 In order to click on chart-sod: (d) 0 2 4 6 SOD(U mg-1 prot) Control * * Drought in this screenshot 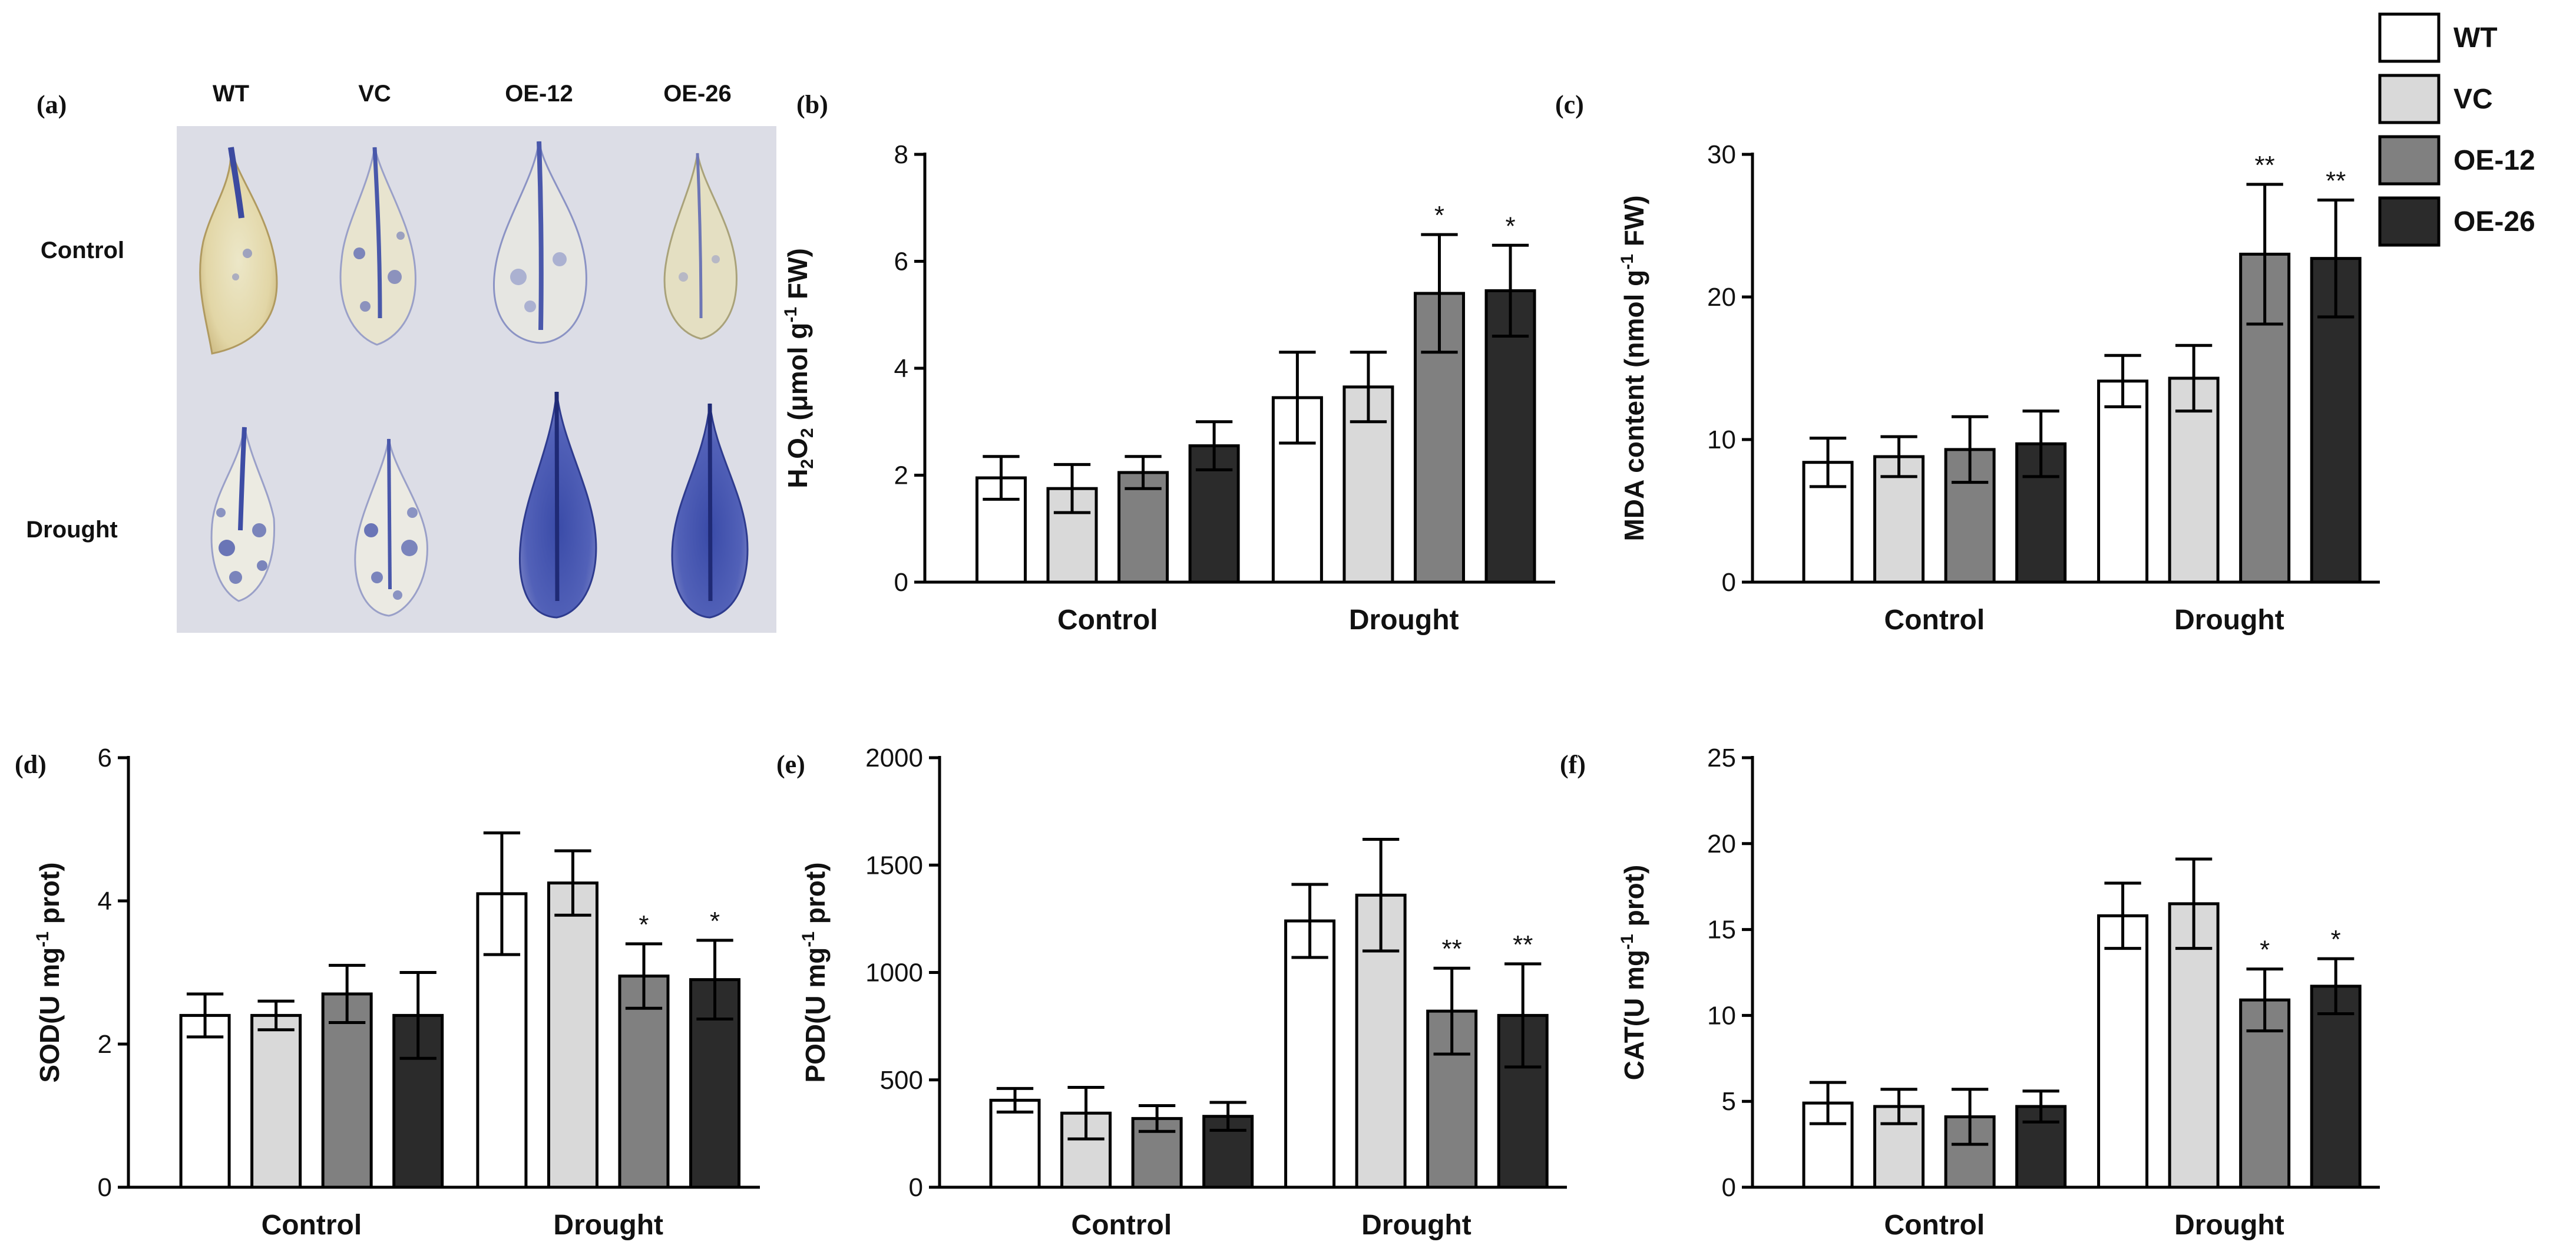, I will do `click(387, 992)`.